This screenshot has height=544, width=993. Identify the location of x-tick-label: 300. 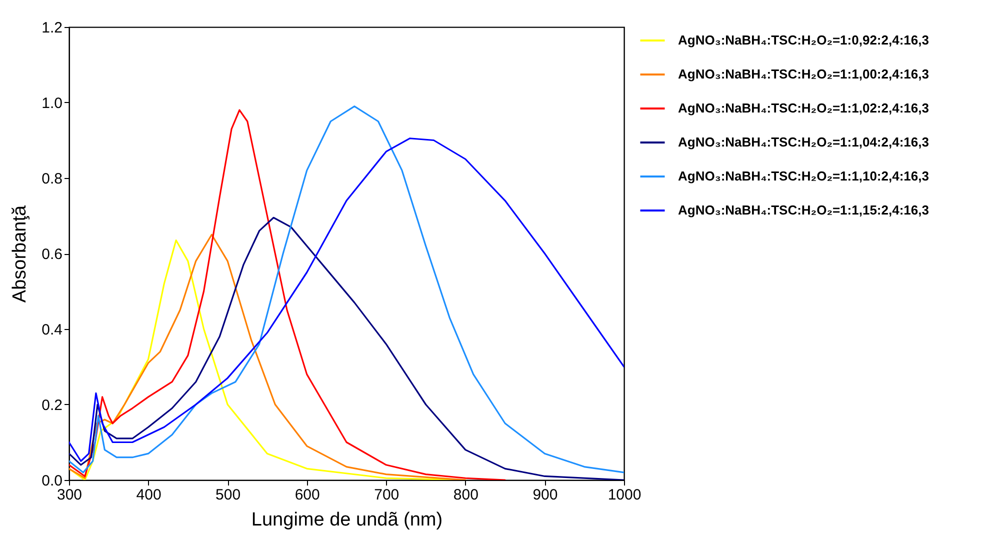
(69, 495).